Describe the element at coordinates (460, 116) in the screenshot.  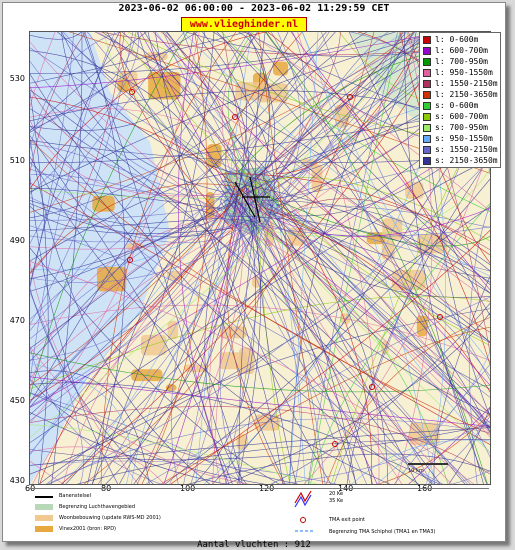
I see `legend-item: s: 600-700m` at that location.